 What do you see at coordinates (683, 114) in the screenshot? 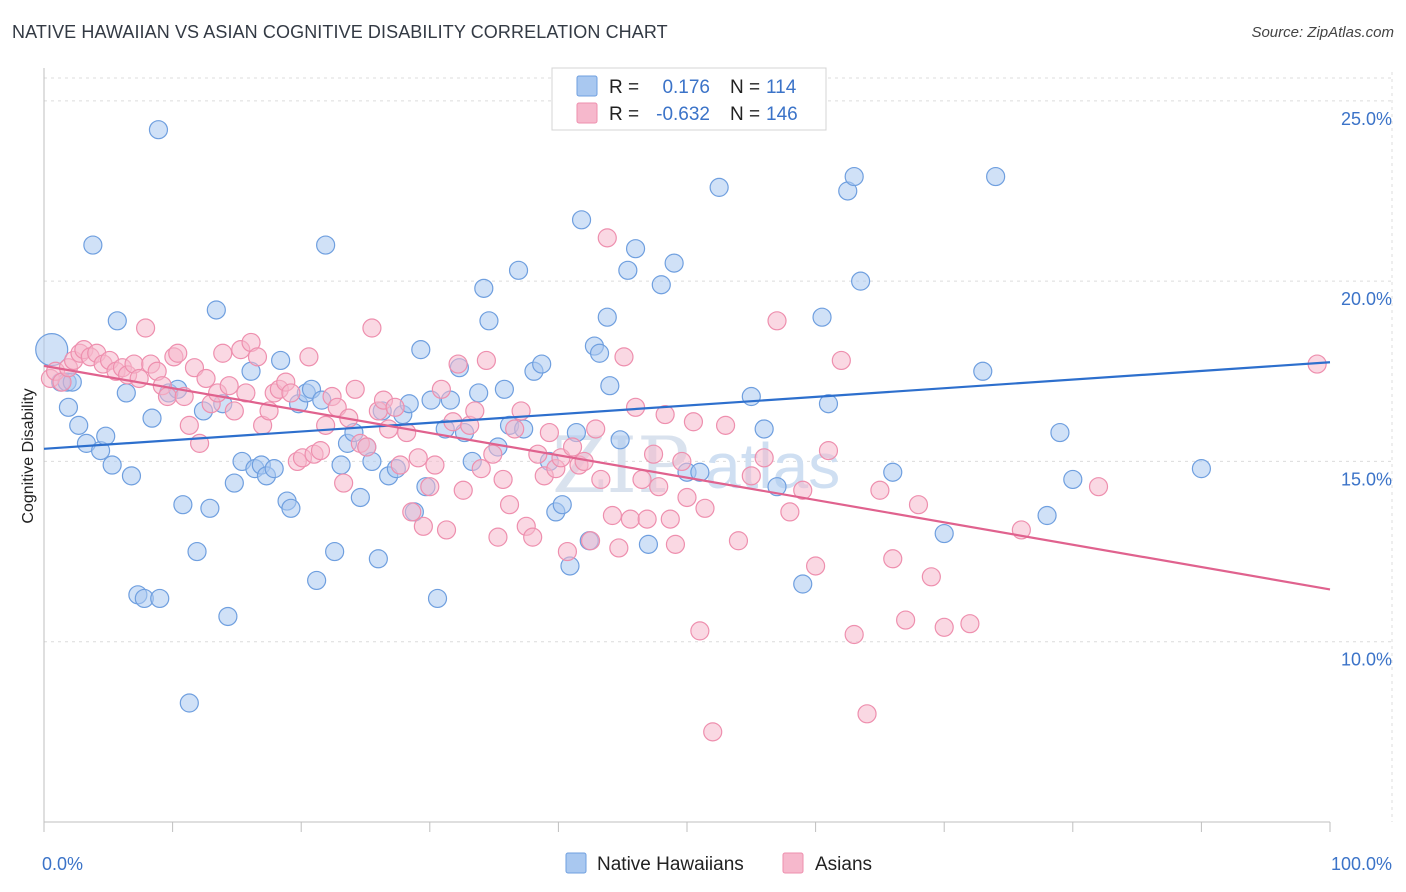
I see `legend-r-value-2: -0.632` at bounding box center [683, 114].